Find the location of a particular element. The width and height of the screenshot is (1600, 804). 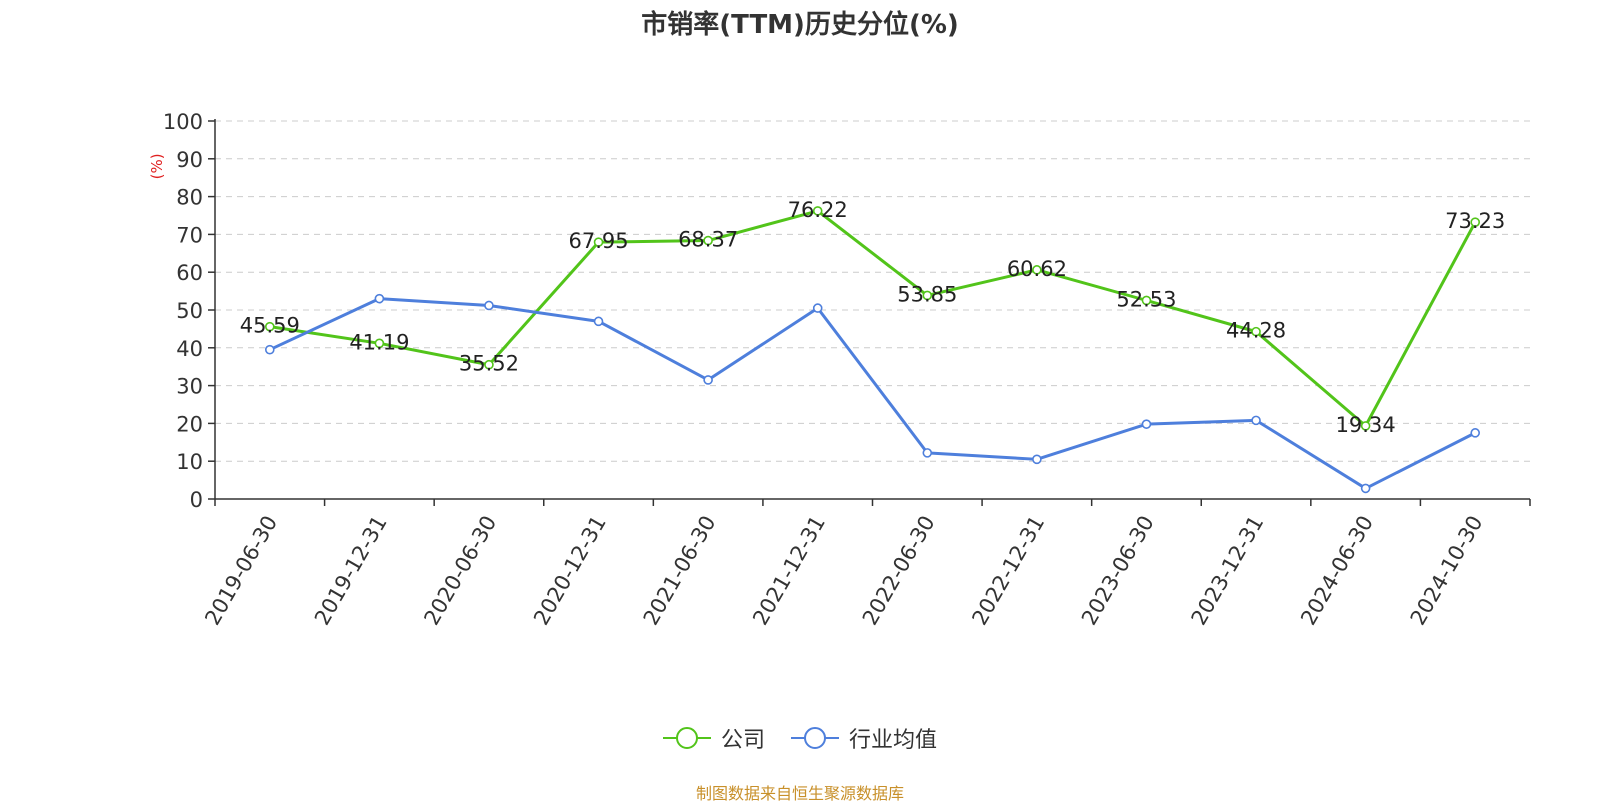

y-tick-label: 0 is located at coordinates (196, 500).